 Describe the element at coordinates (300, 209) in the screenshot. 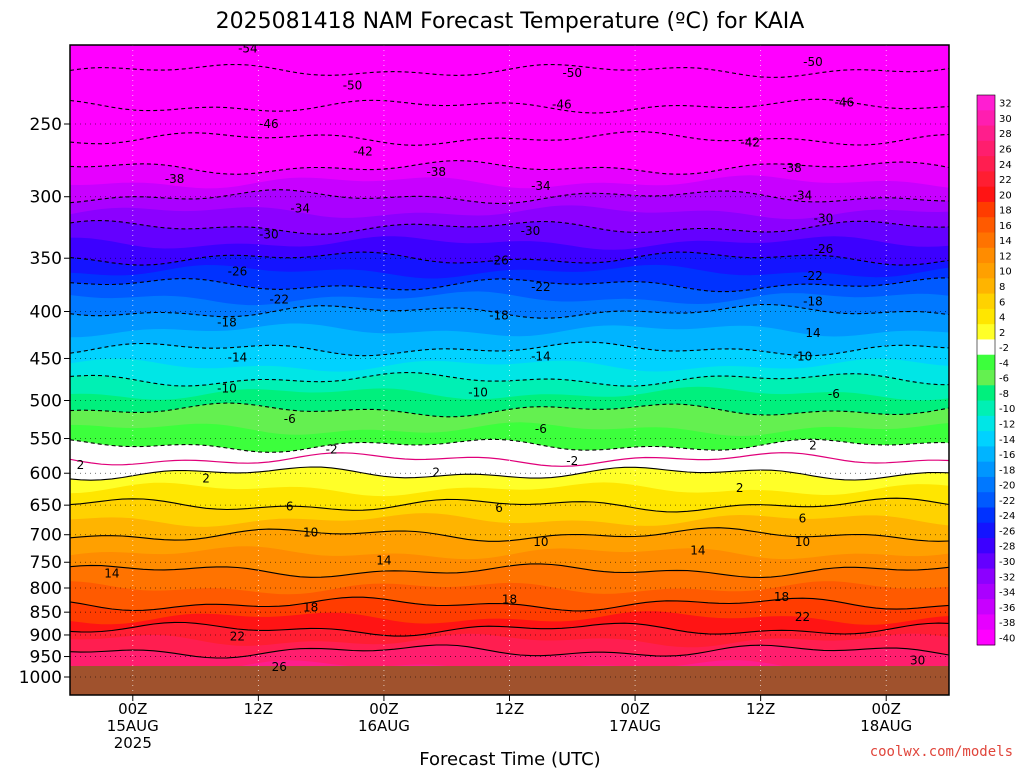

I see `contour-label: -34` at that location.